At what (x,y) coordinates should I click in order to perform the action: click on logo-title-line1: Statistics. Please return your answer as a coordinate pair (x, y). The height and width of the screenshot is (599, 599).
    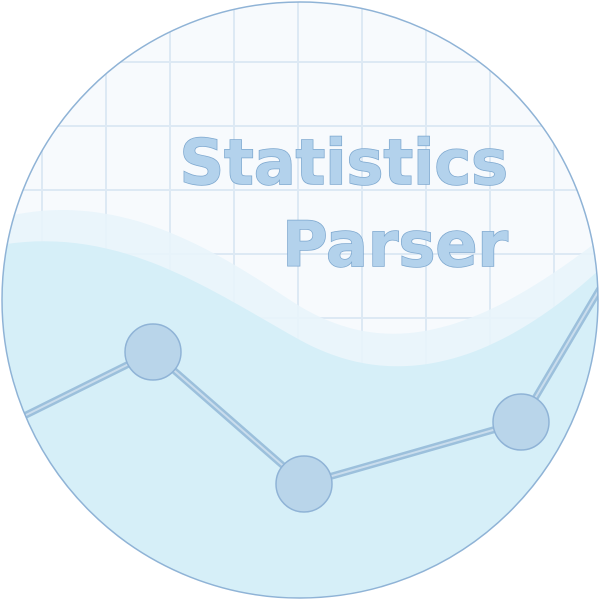
    Looking at the image, I should click on (344, 162).